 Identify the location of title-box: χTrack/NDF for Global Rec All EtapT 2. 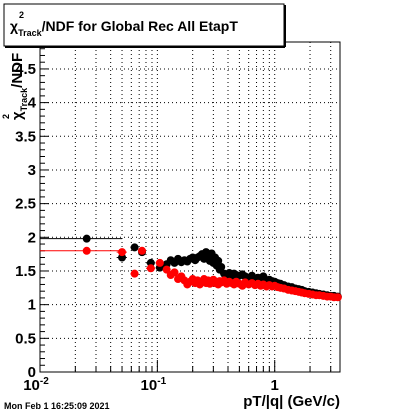
(144, 25).